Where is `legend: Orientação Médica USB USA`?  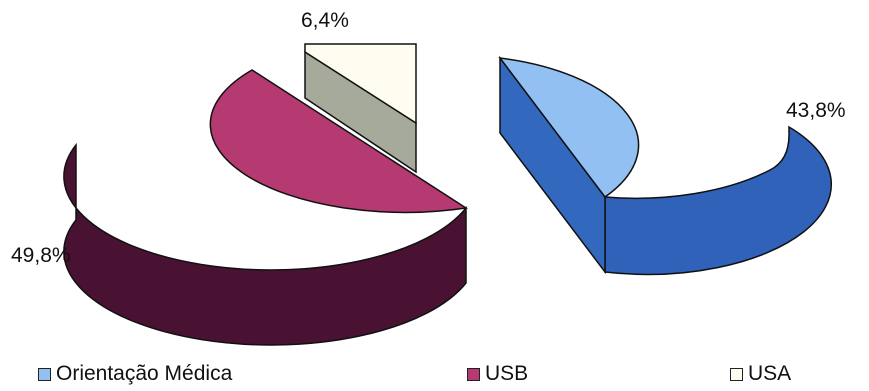 legend: Orientação Médica USB USA is located at coordinates (434, 375).